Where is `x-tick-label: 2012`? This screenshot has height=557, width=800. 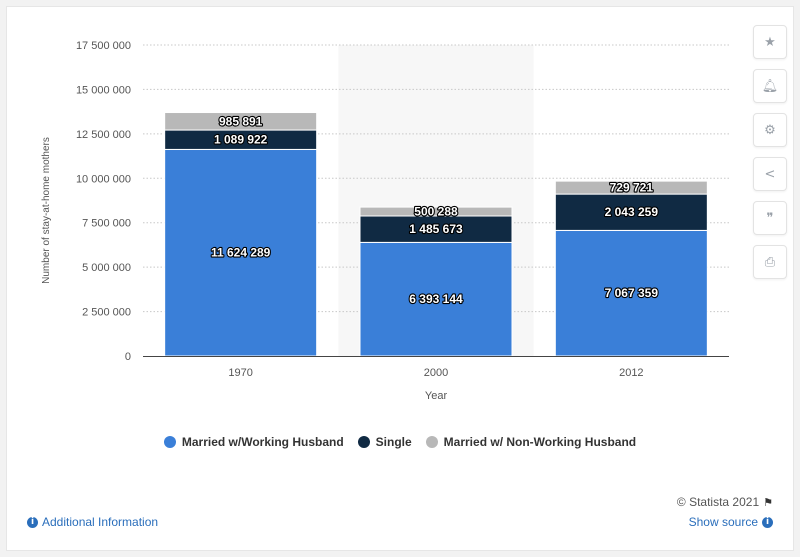 x-tick-label: 2012 is located at coordinates (631, 373).